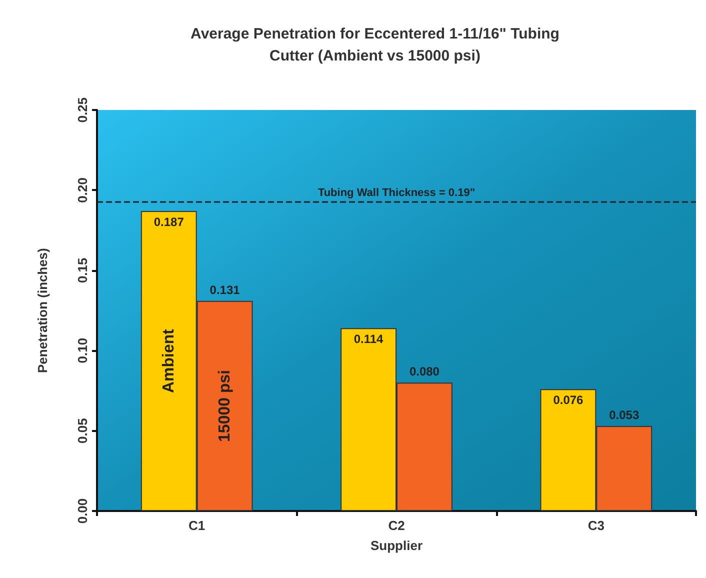  Describe the element at coordinates (396, 545) in the screenshot. I see `x-axis-title: Supplier` at that location.